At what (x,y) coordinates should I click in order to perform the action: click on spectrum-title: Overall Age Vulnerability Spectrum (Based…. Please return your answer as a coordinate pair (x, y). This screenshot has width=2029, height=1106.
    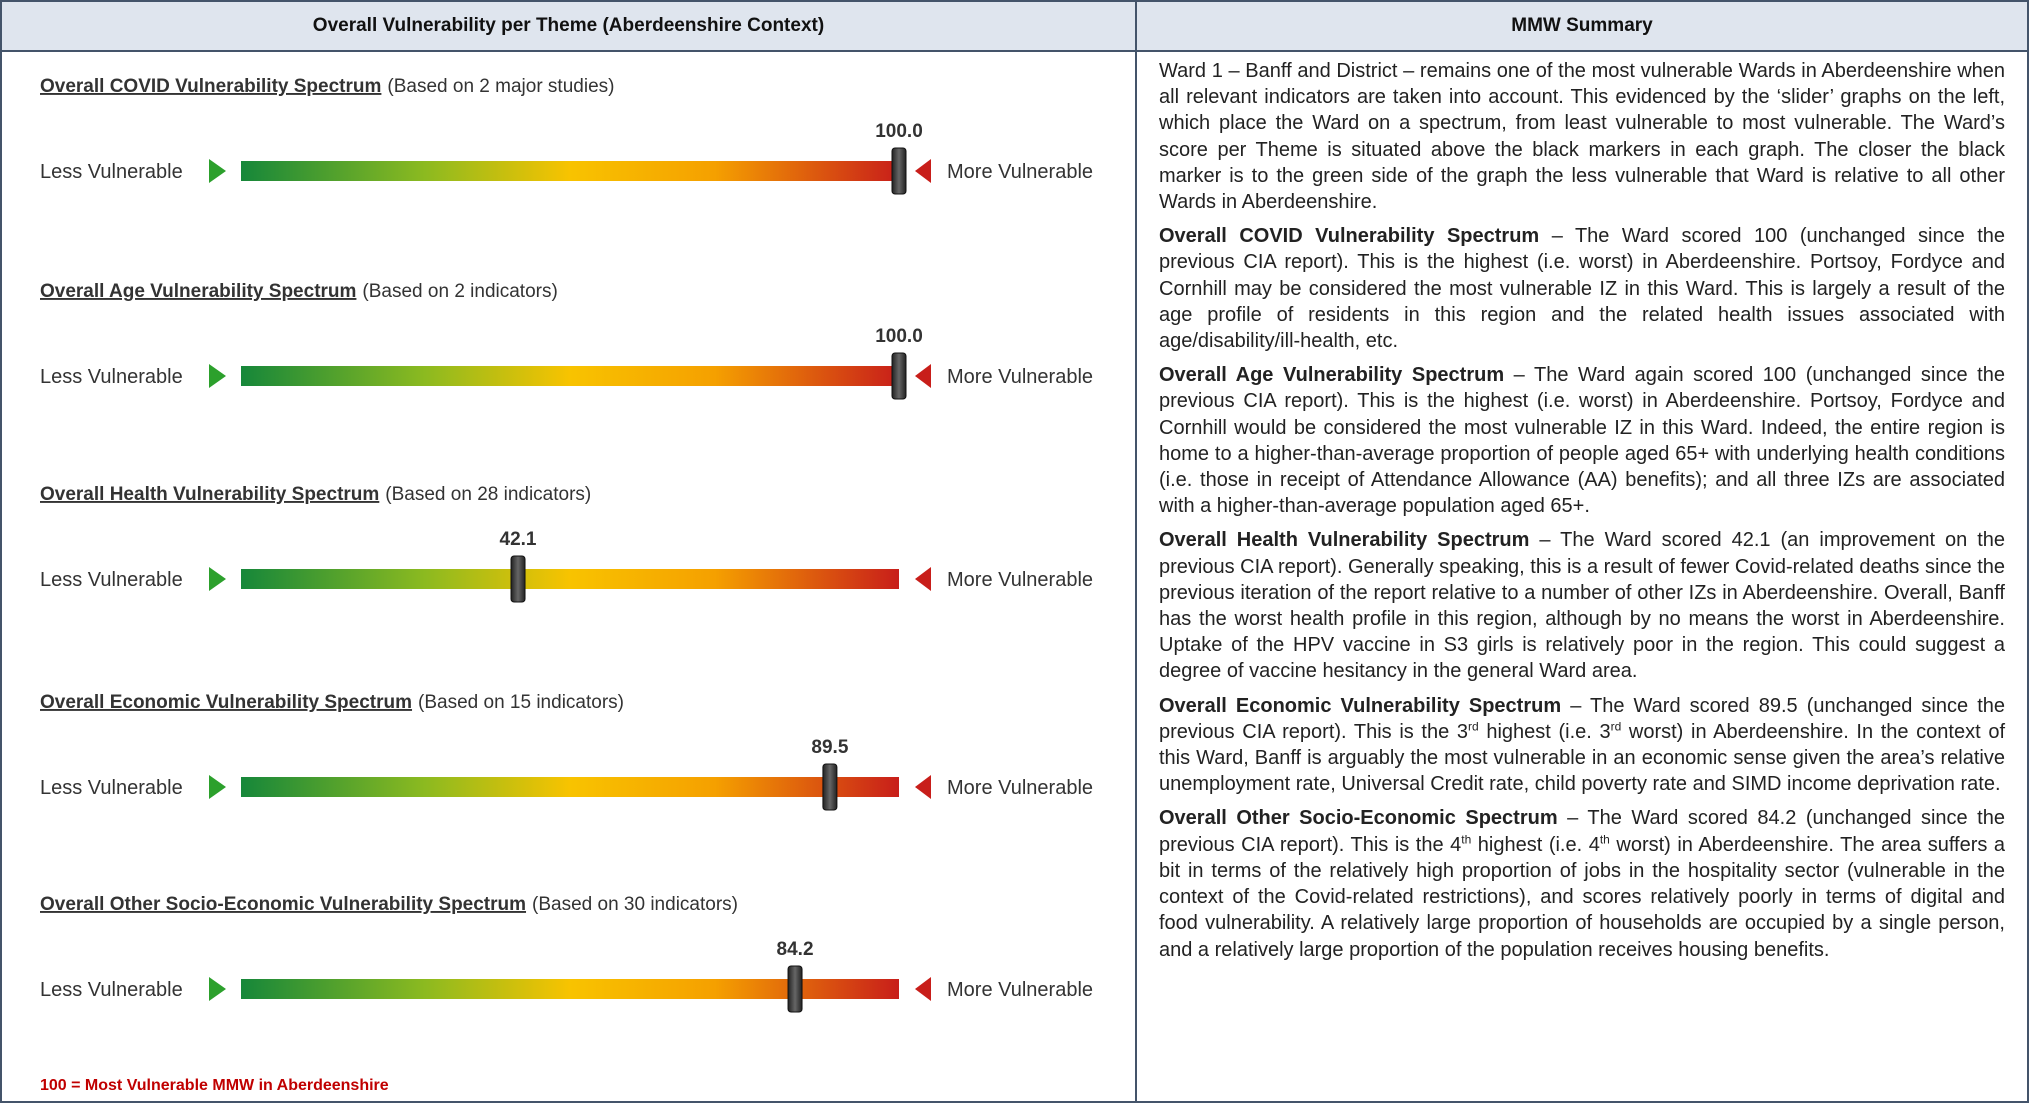
    Looking at the image, I should click on (299, 291).